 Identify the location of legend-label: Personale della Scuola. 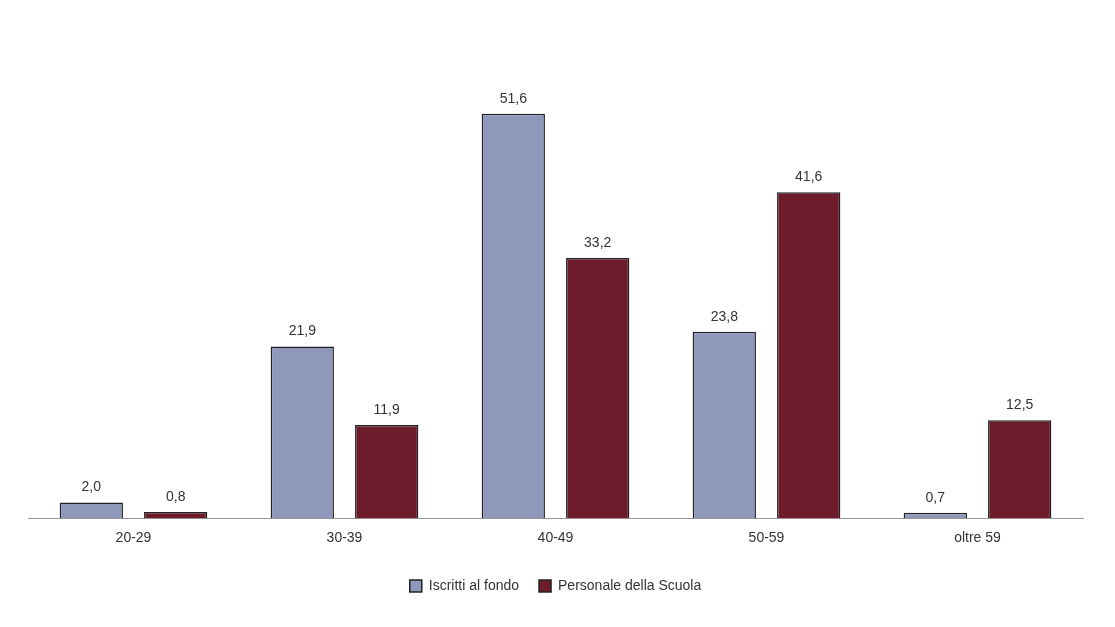
(630, 584).